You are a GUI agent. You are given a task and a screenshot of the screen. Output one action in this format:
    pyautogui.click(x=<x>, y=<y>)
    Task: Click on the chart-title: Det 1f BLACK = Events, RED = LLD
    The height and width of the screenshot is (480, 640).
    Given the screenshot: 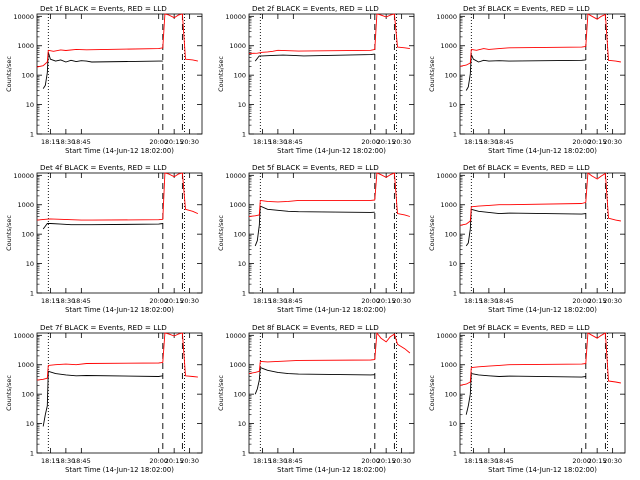 What is the action you would take?
    pyautogui.click(x=103, y=8)
    